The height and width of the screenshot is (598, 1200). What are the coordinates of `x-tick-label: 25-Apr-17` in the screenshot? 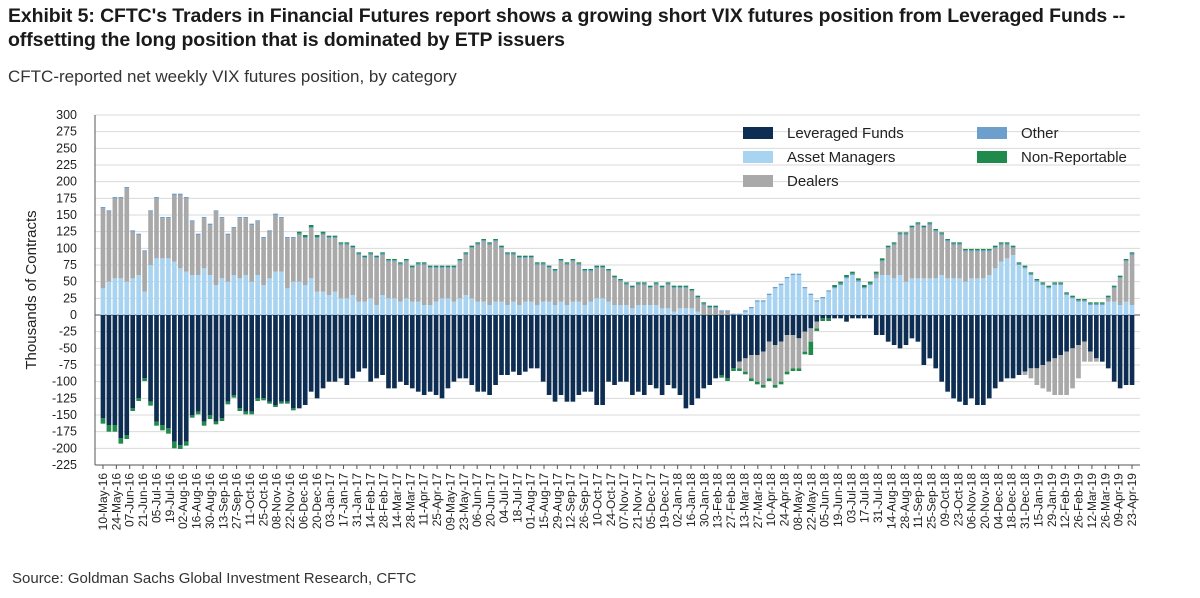 It's located at (437, 500).